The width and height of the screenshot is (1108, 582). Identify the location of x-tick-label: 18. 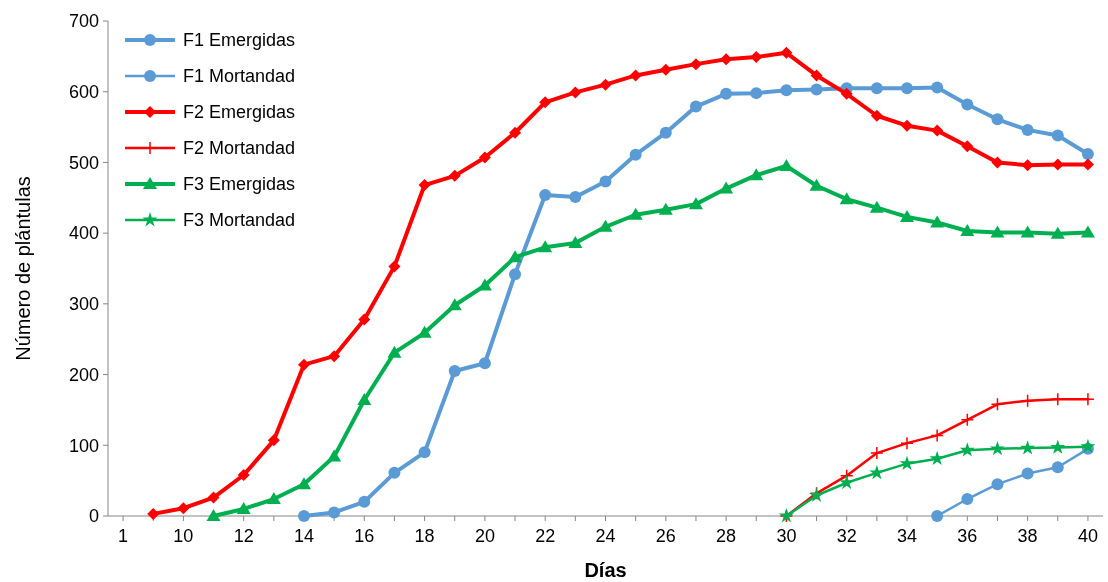
(424, 536).